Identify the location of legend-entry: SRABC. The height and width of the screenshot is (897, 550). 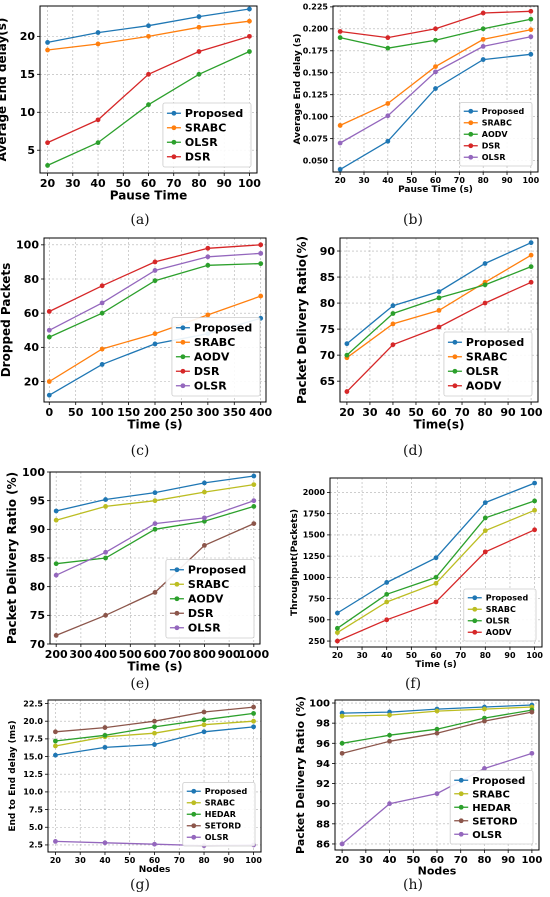
(205, 128).